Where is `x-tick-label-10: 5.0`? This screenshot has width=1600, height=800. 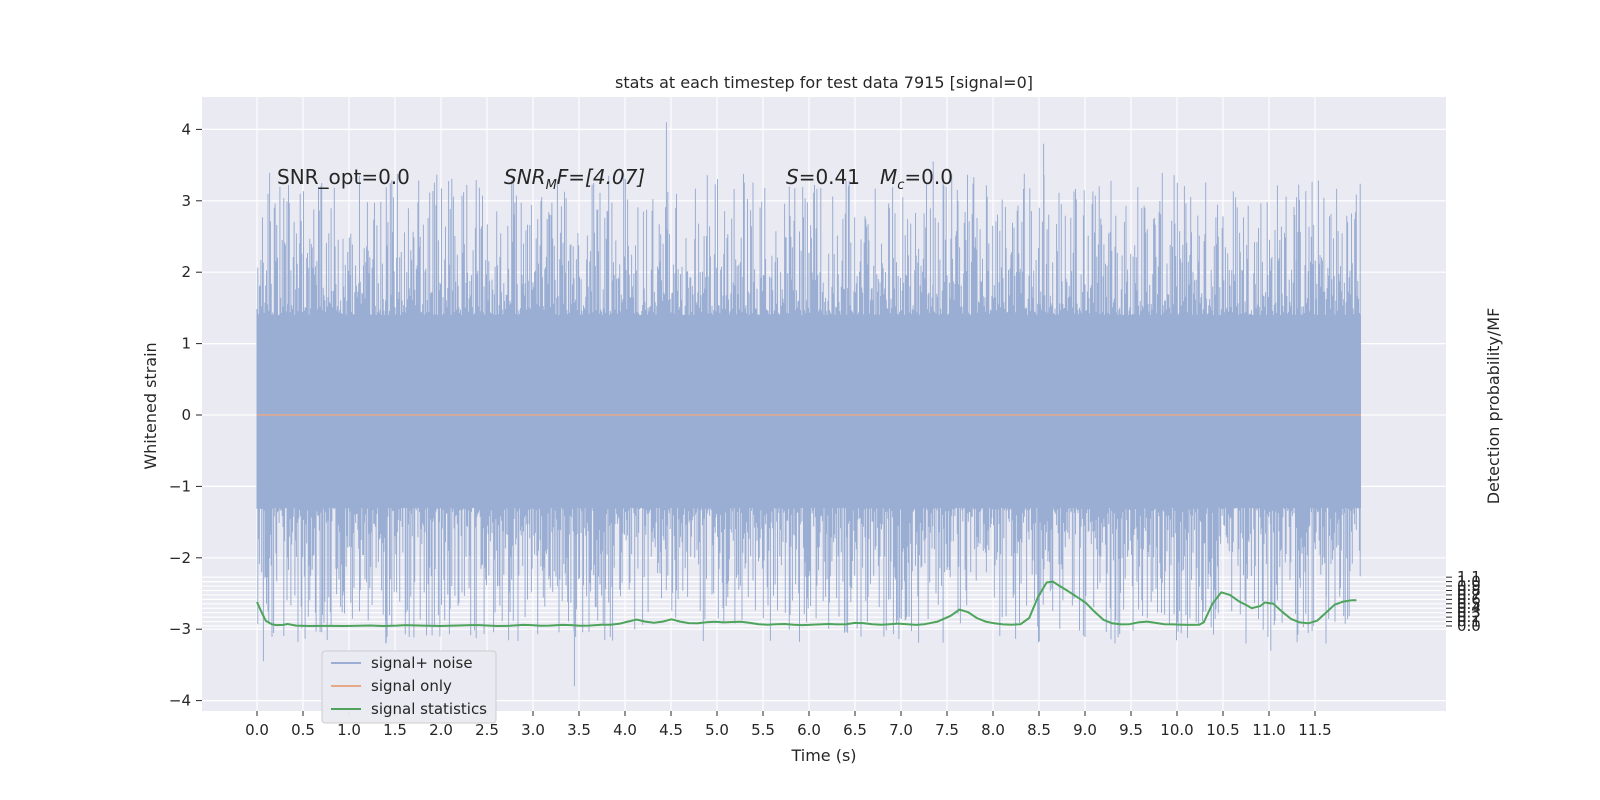
x-tick-label-10: 5.0 is located at coordinates (717, 730).